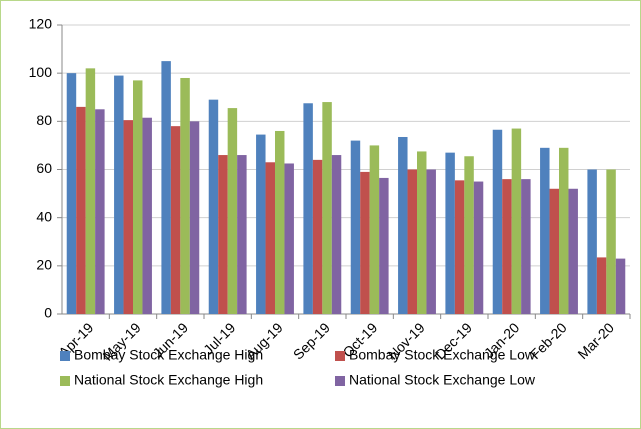  Describe the element at coordinates (44, 265) in the screenshot. I see `y-tick-label: 20` at that location.